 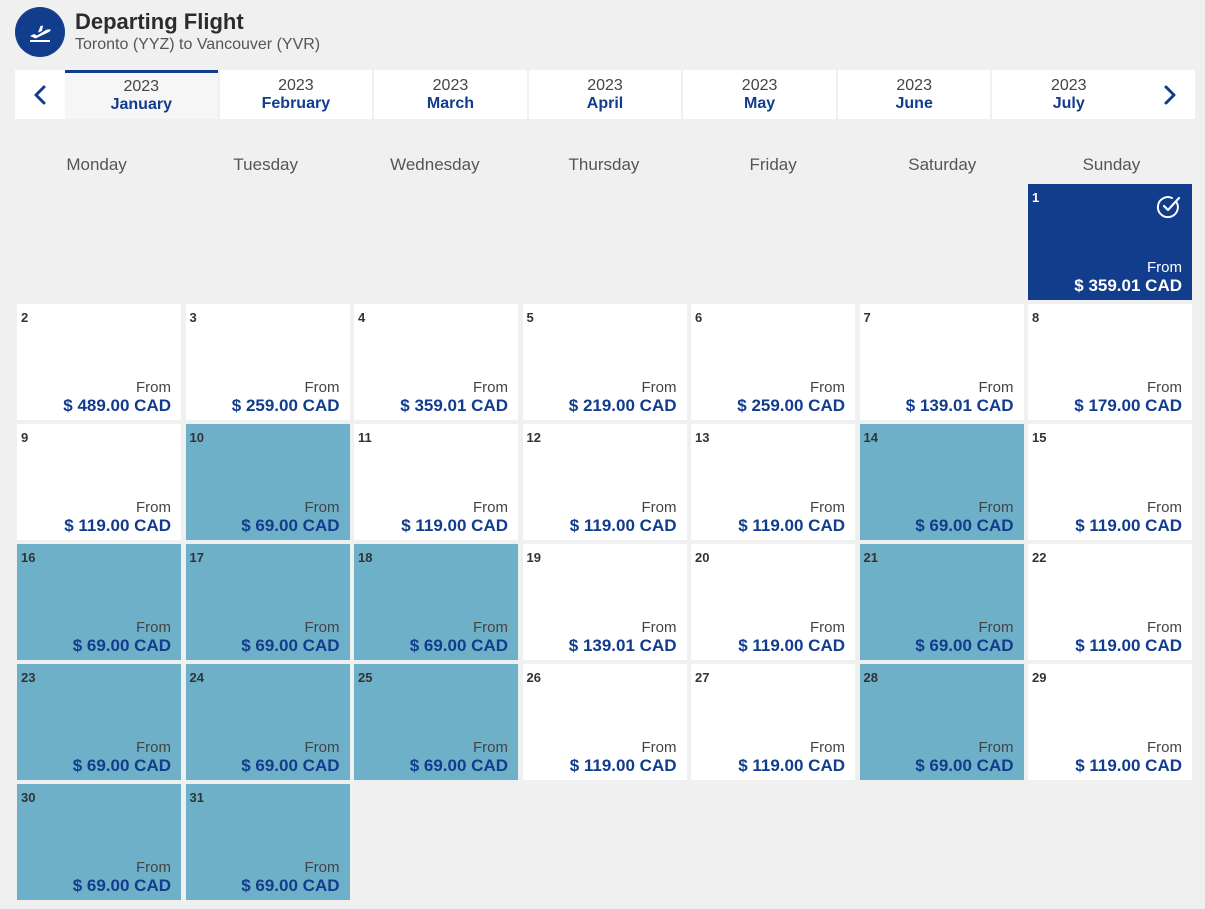 What do you see at coordinates (25, 317) in the screenshot?
I see `day-number: 2` at bounding box center [25, 317].